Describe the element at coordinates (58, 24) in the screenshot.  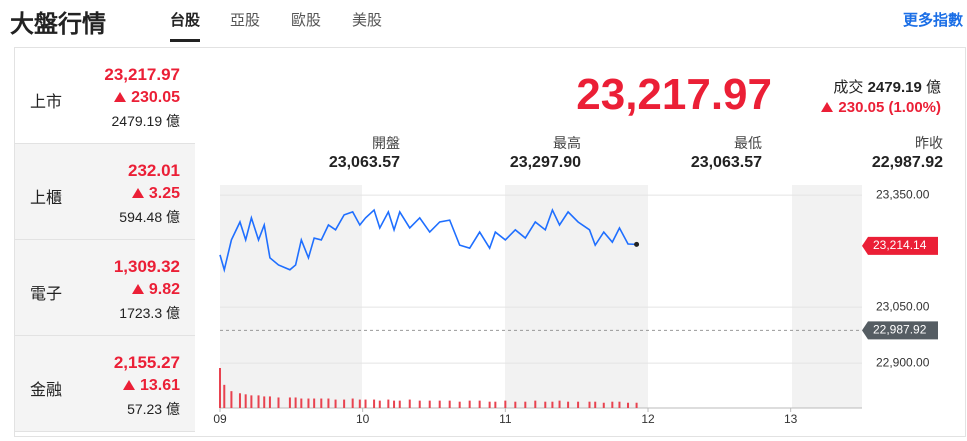
I see `page-title: 大盤行情` at that location.